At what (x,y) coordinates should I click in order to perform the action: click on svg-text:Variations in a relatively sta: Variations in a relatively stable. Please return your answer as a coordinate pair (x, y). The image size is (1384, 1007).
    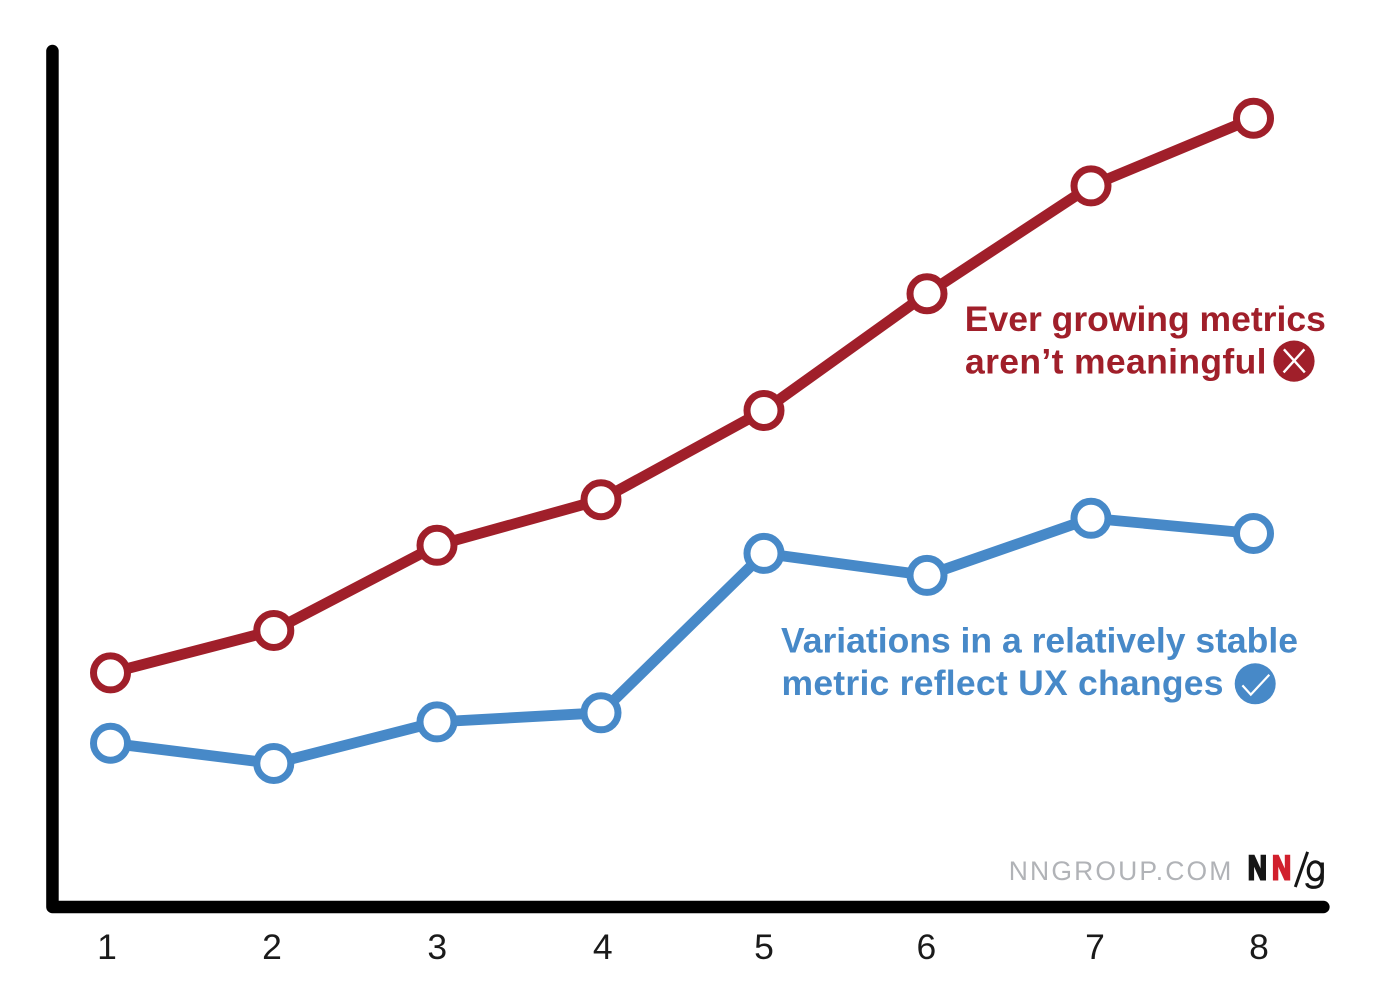
    Looking at the image, I should click on (1039, 641).